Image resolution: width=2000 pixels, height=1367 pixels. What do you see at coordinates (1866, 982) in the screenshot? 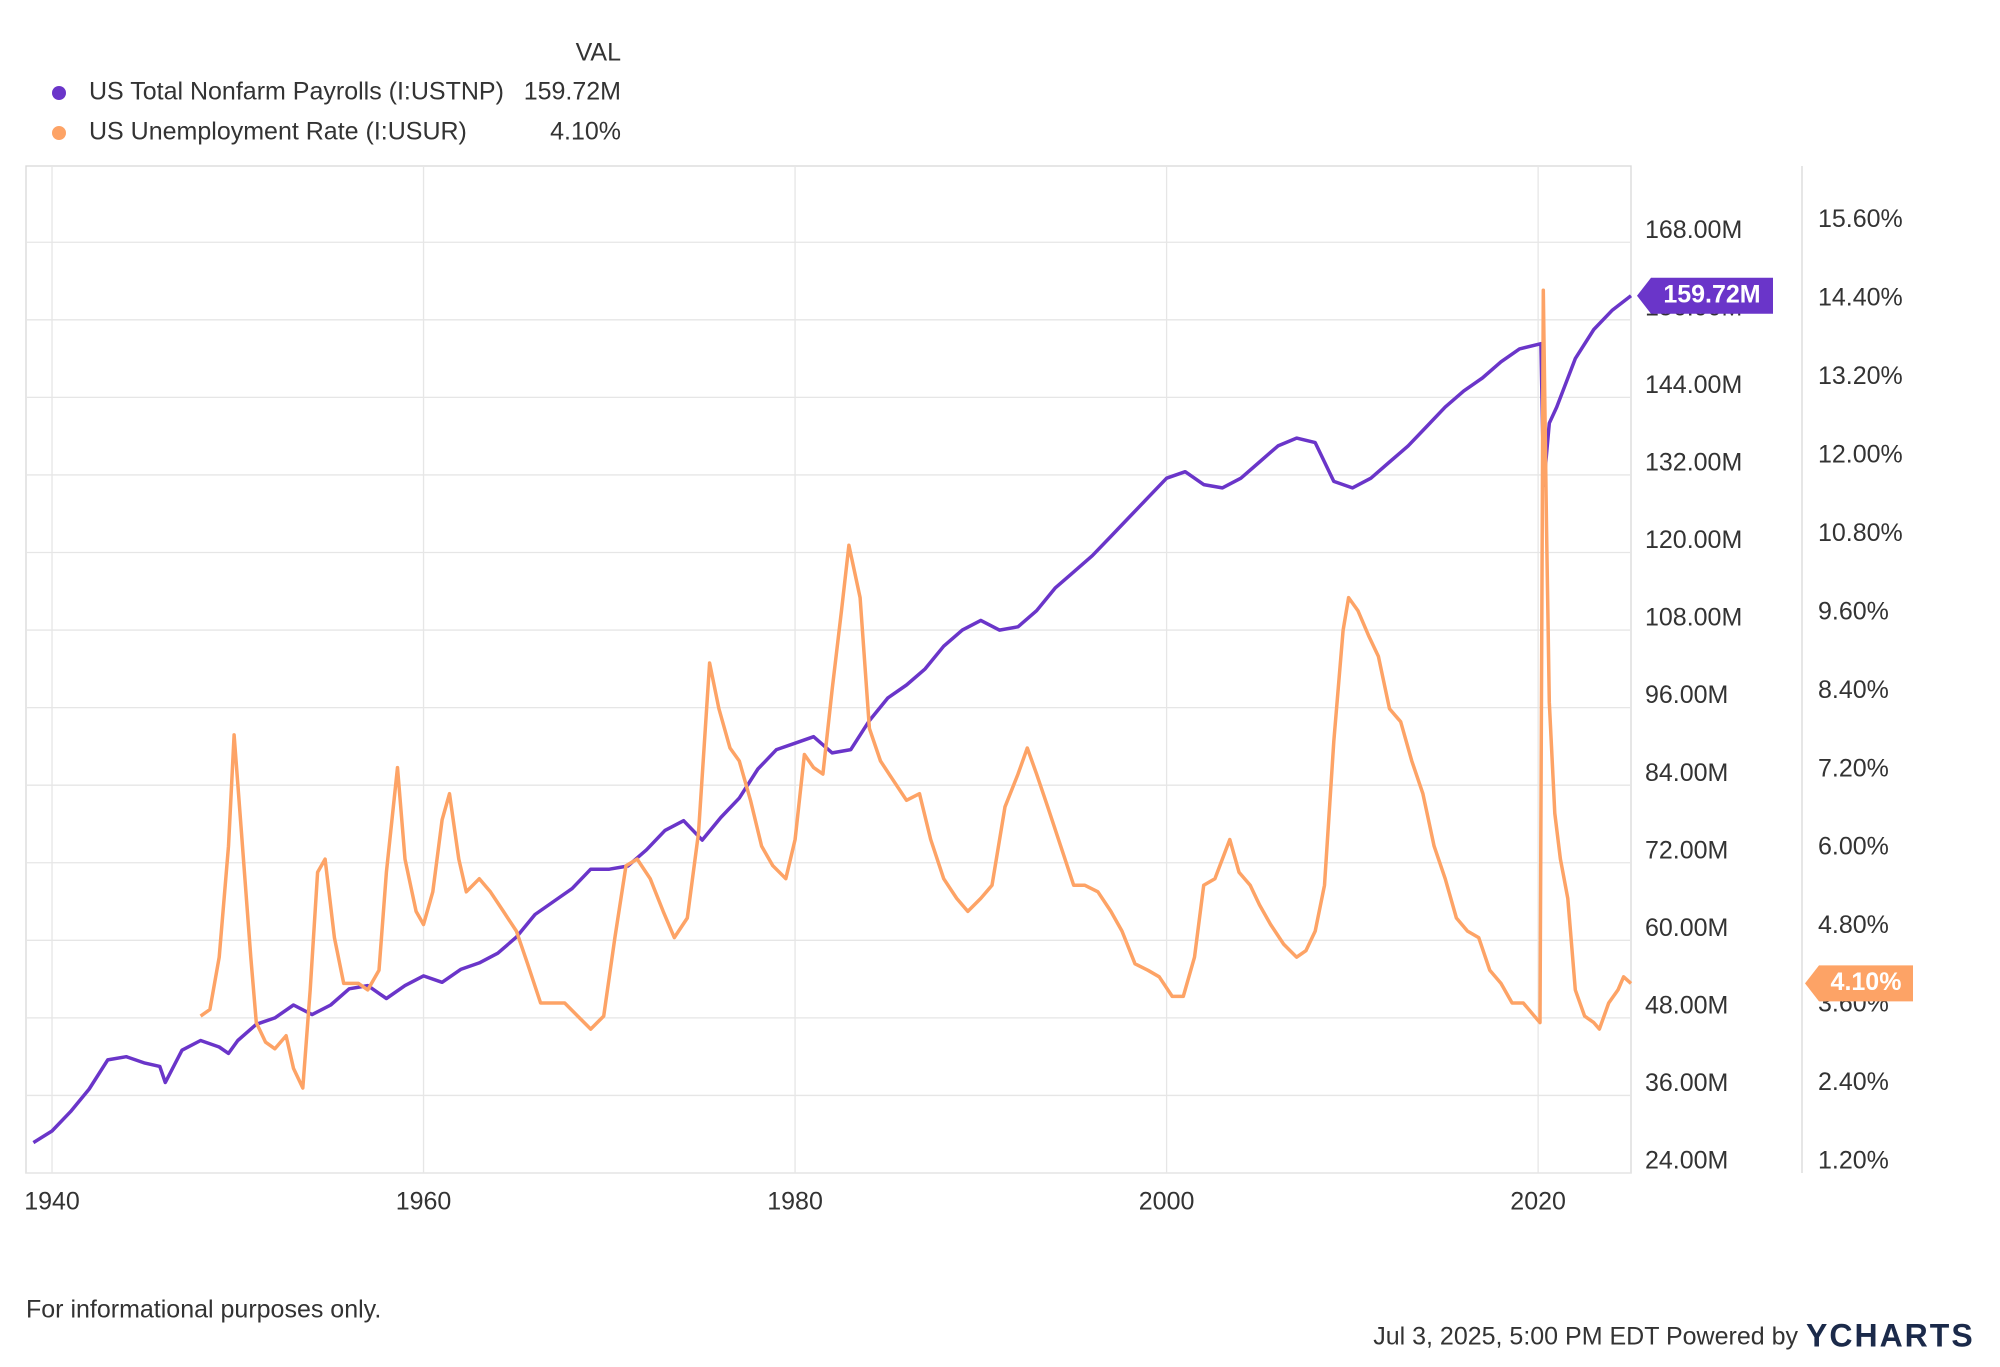
I see `value-tag-label: 4.10%` at bounding box center [1866, 982].